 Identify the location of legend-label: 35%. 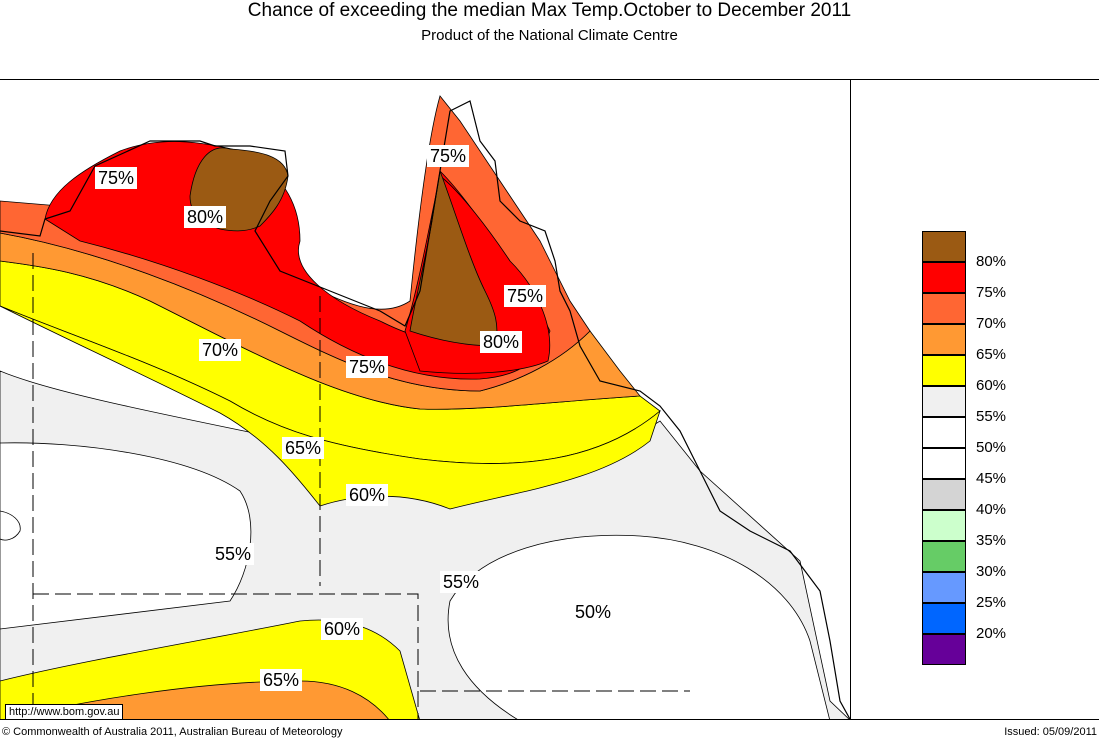
(991, 540).